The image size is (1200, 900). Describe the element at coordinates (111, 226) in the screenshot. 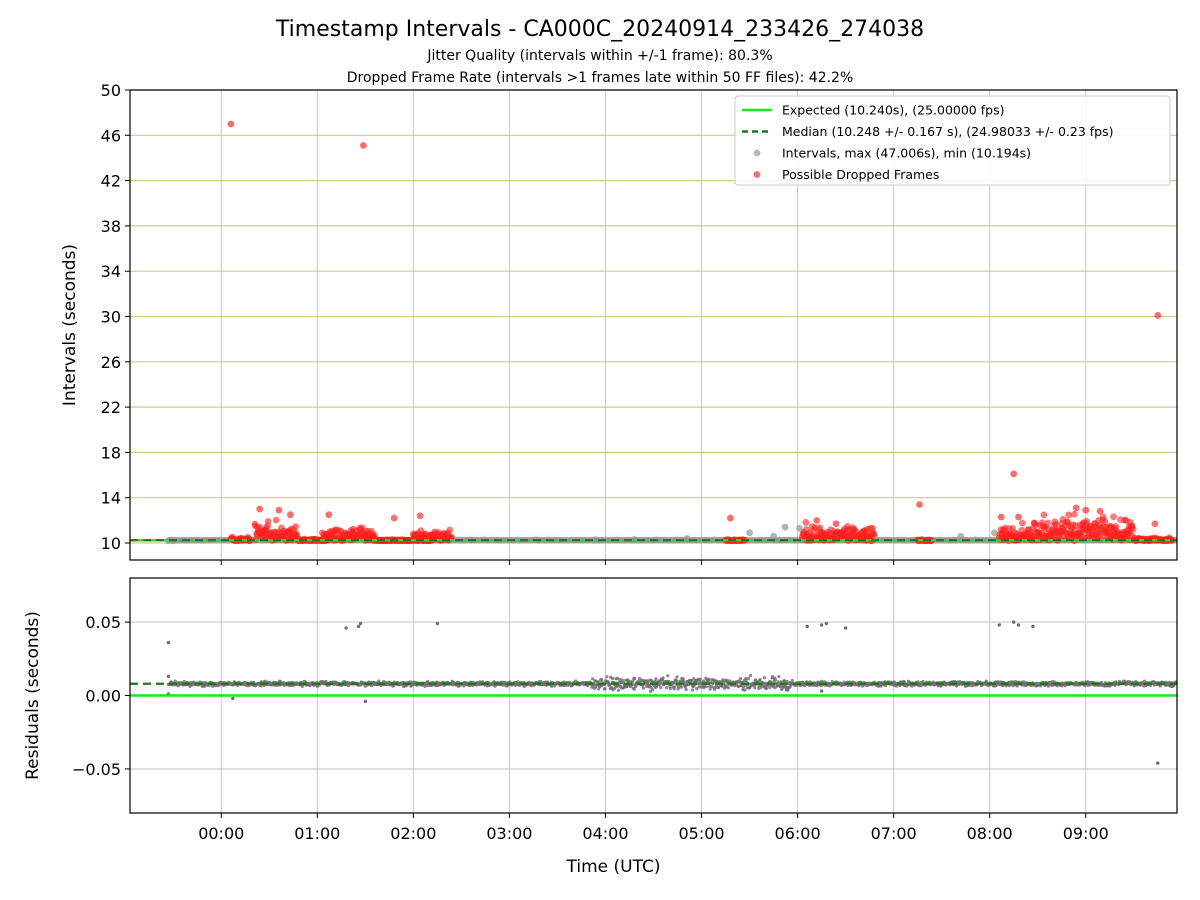

I see `y-tick-label: 38` at that location.